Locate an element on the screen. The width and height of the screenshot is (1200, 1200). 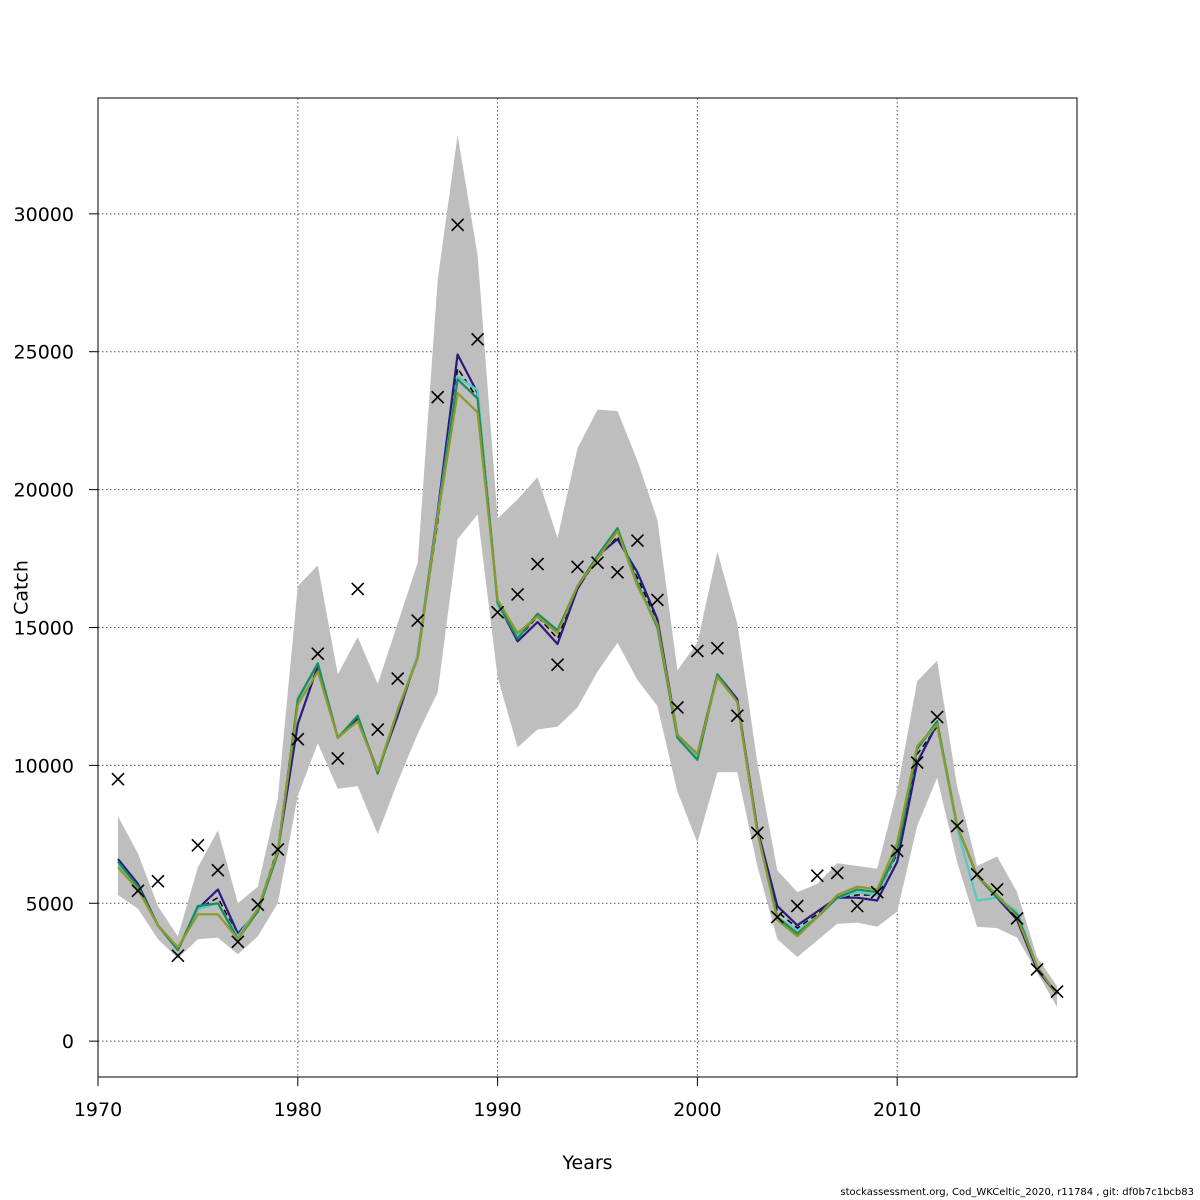
observed-marker-2012 is located at coordinates (937, 717).